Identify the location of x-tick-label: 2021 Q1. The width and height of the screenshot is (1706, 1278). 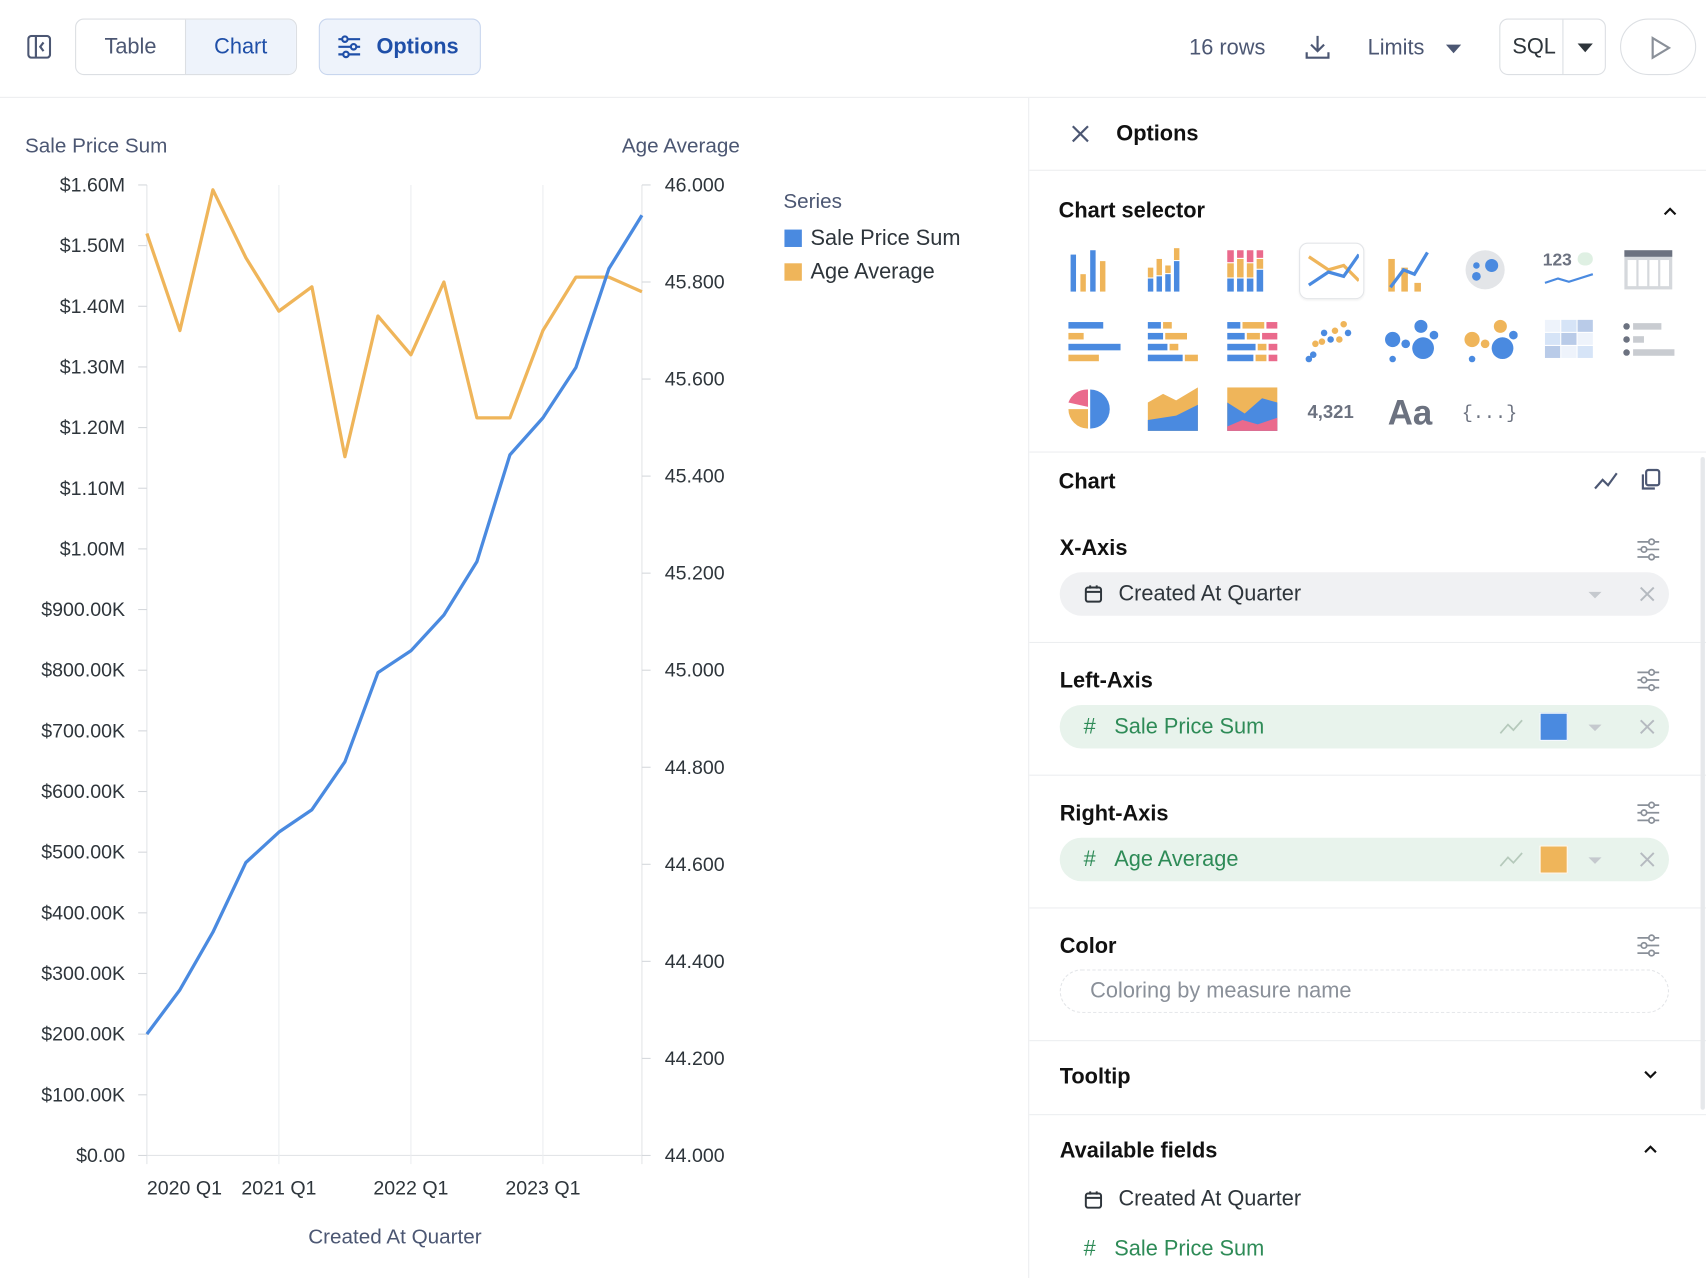
(278, 1189).